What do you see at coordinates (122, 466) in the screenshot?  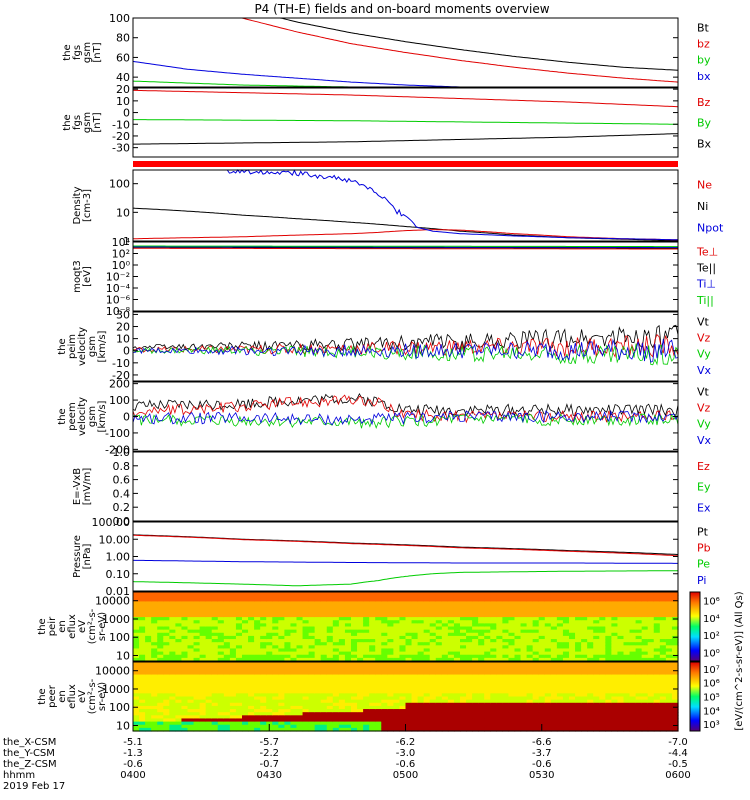 I see `y-tick-label: 0.8` at bounding box center [122, 466].